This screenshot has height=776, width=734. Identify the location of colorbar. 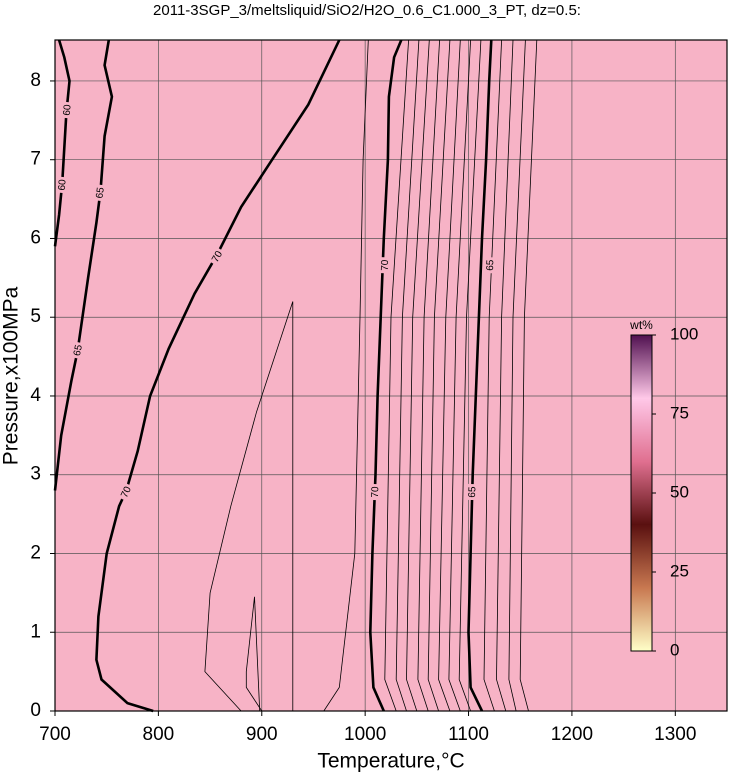
(641, 493).